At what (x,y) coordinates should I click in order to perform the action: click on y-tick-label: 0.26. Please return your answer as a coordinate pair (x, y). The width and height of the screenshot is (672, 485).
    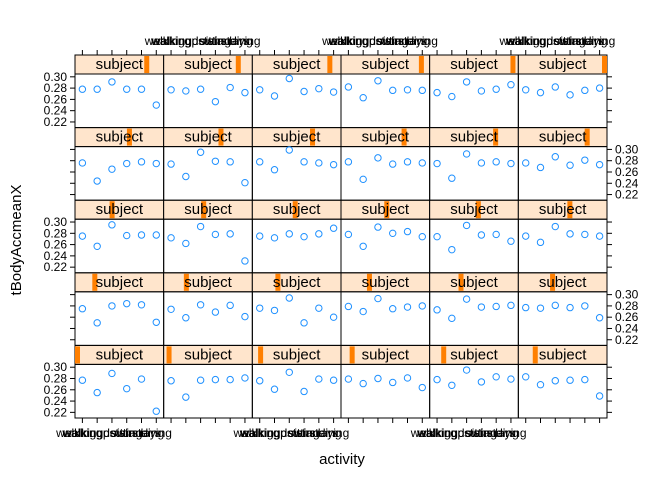
    Looking at the image, I should click on (56, 99).